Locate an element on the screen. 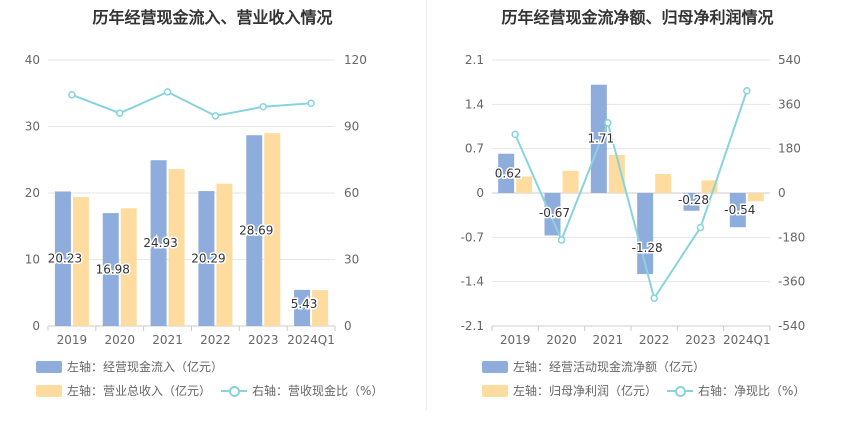  x-axis-tick-label: 2020 is located at coordinates (561, 340).